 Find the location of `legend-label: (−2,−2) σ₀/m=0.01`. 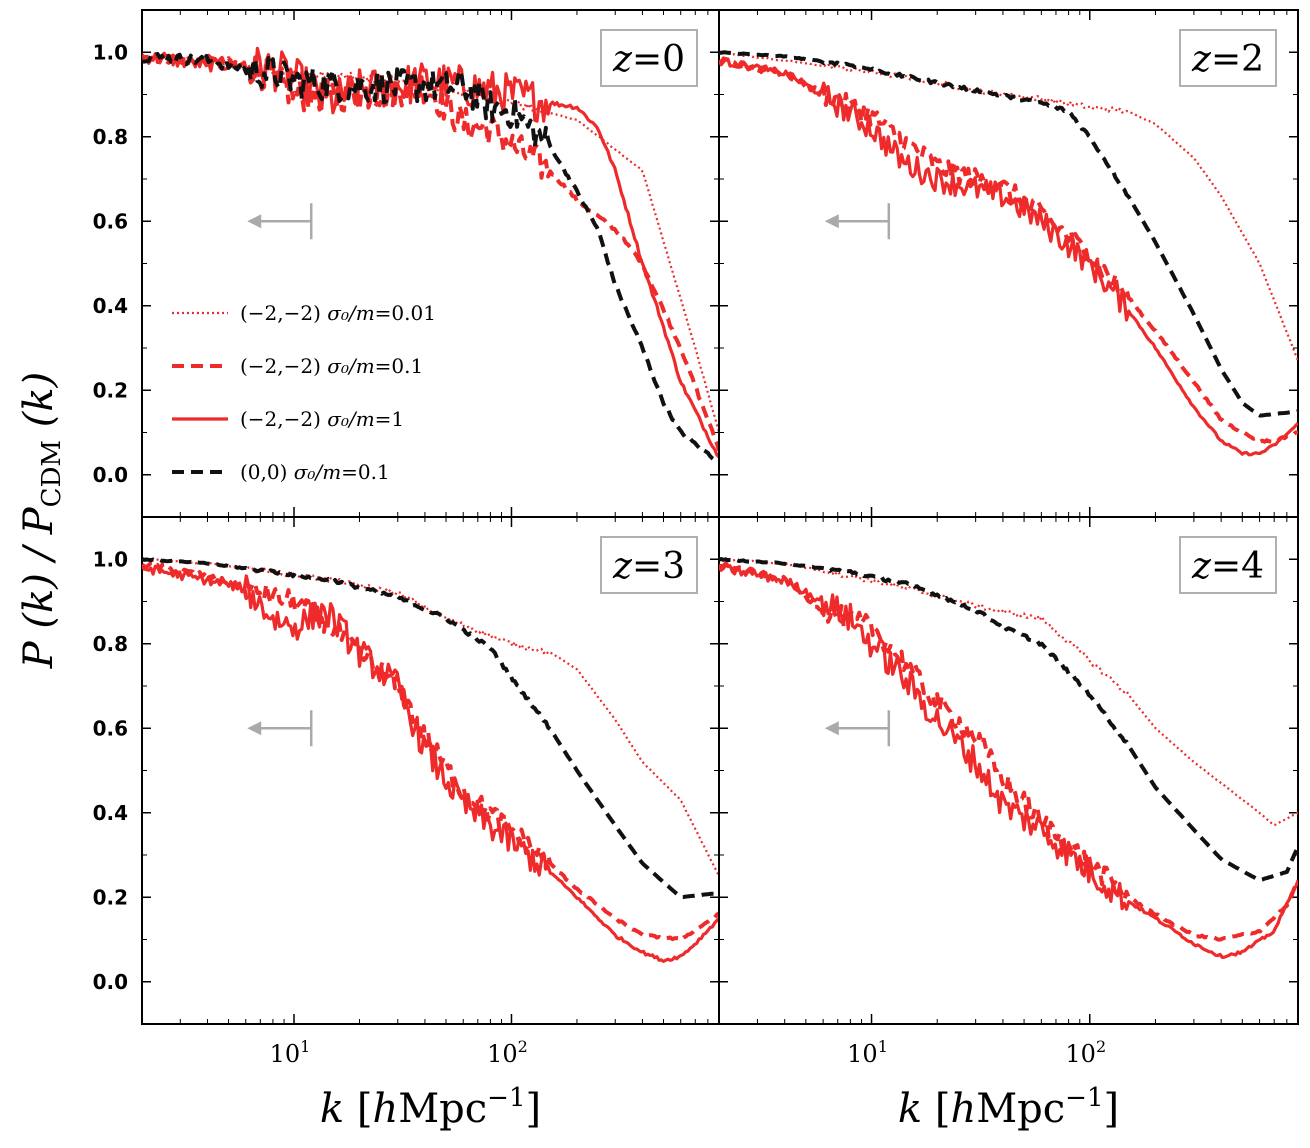

legend-label: (−2,−2) σ₀/m=0.01 is located at coordinates (338, 313).